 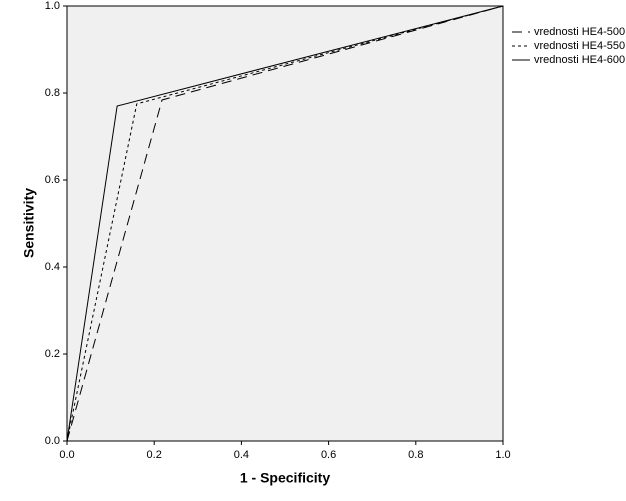 I want to click on y-tick-label: 0.6, so click(x=52, y=180).